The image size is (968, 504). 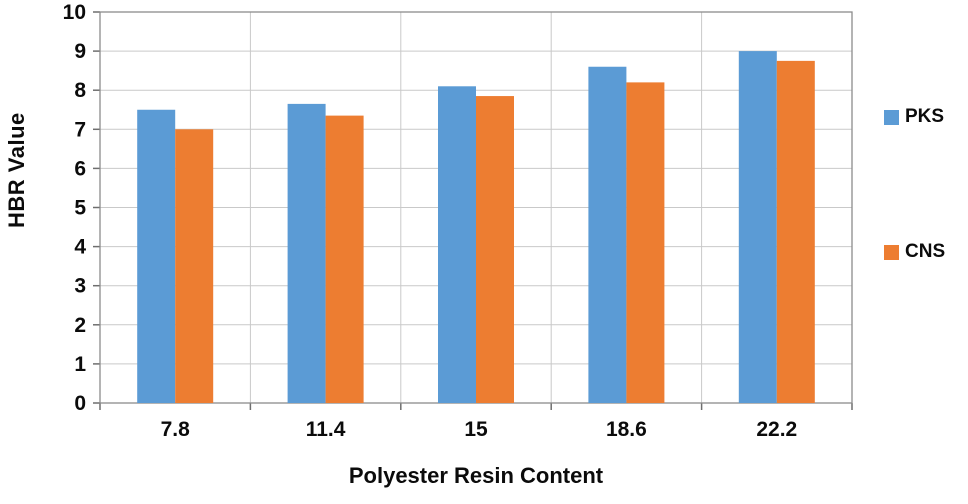 What do you see at coordinates (16, 170) in the screenshot?
I see `y-axis-title: HBR Value` at bounding box center [16, 170].